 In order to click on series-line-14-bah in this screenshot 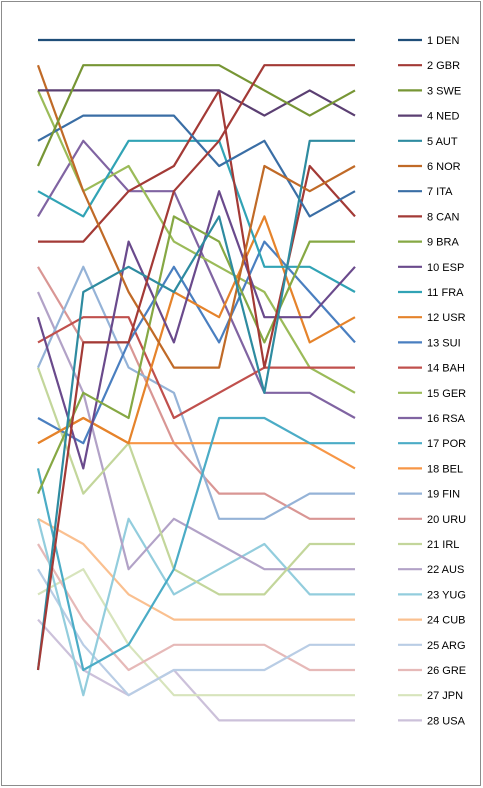, I will do `click(196, 368)`.